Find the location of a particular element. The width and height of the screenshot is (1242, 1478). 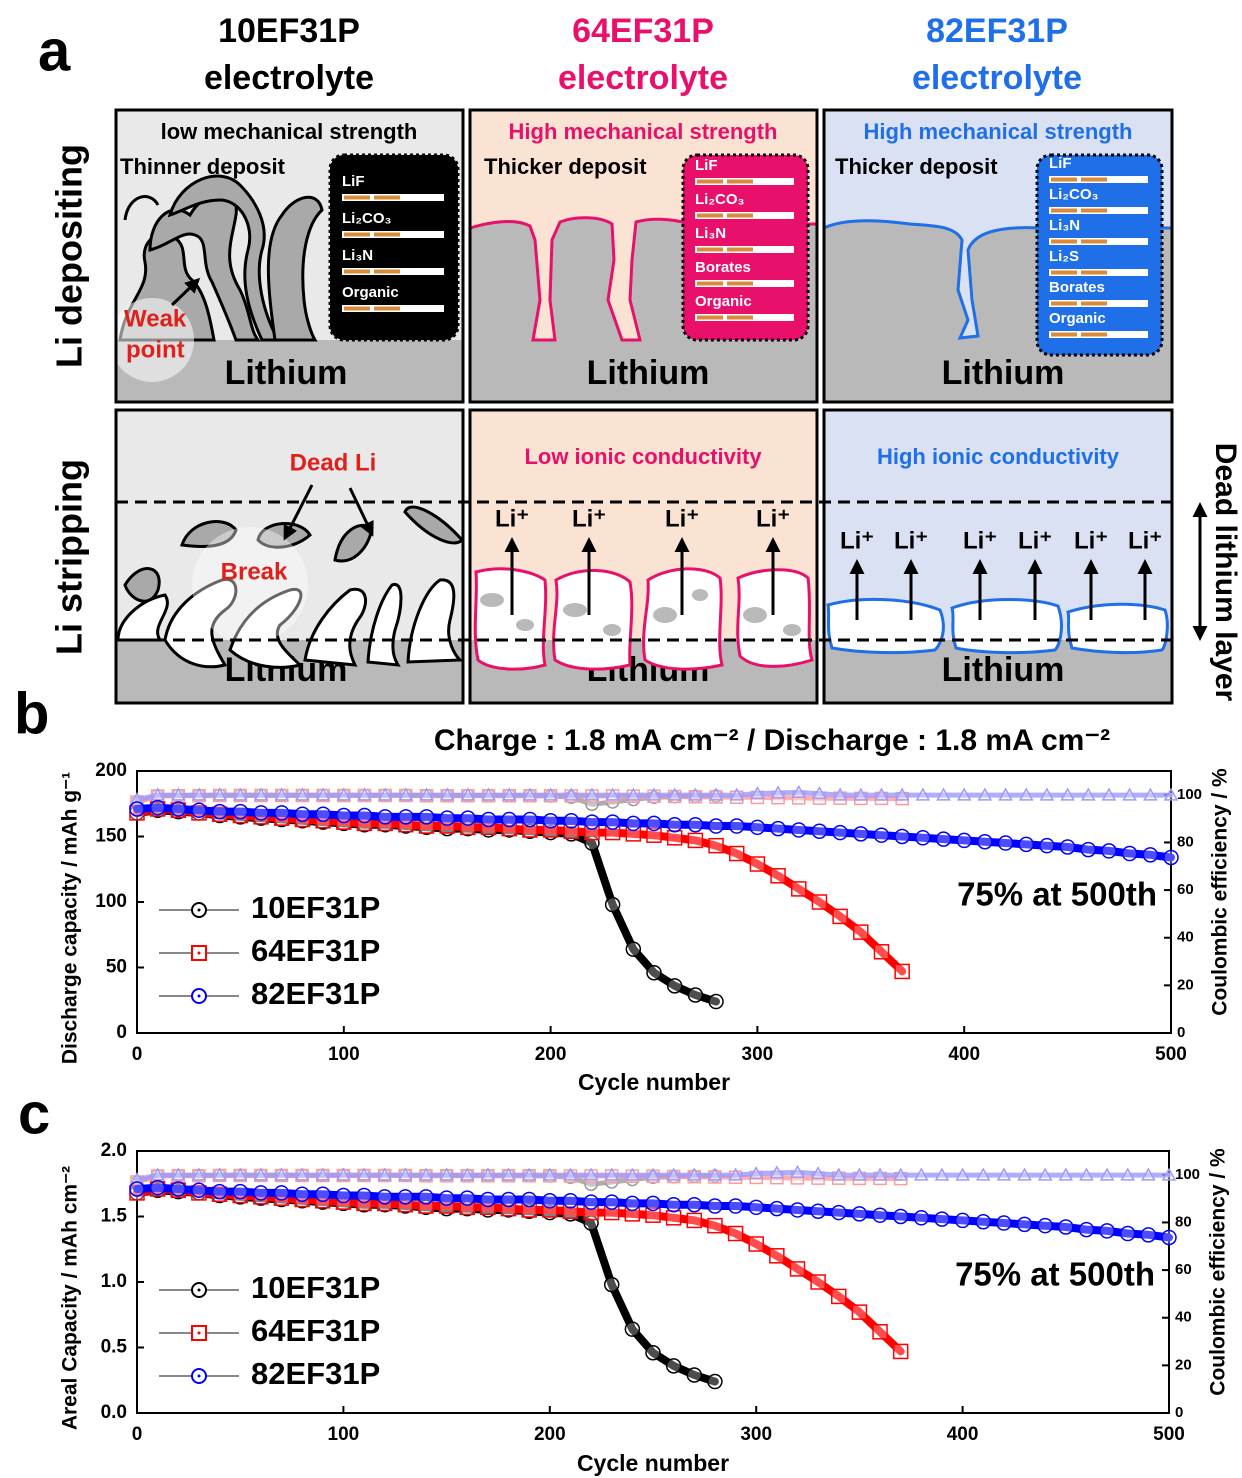

x-tick-label: 100 is located at coordinates (344, 1434).